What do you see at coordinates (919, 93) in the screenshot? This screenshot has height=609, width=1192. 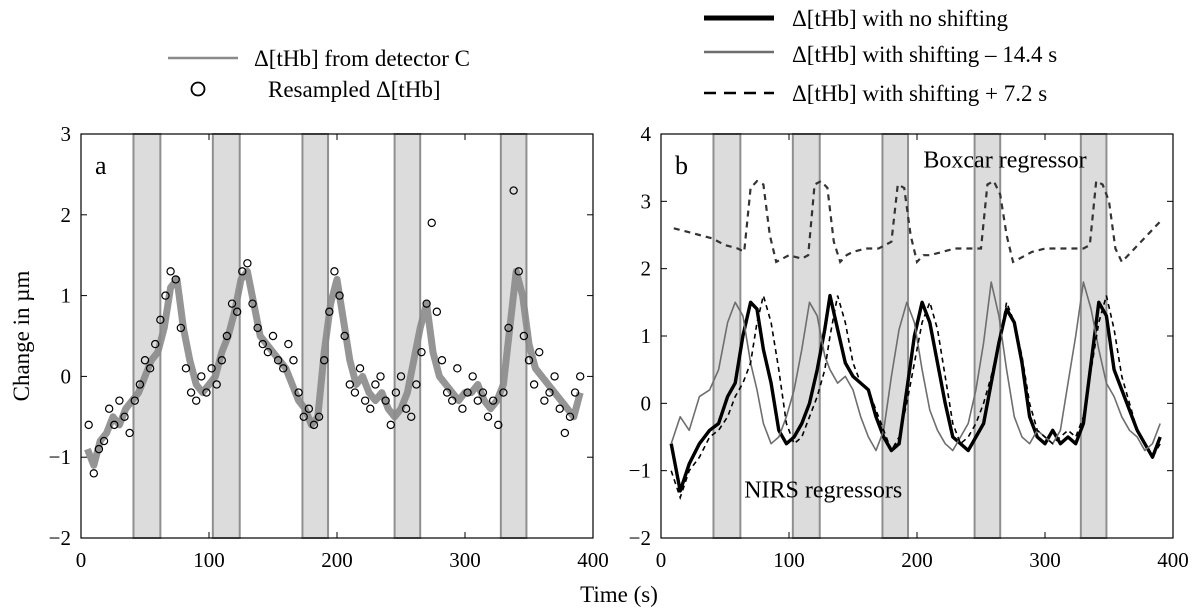 I see `legend-b-label-3: Δ[tHb] with shifting + 7.2 s` at bounding box center [919, 93].